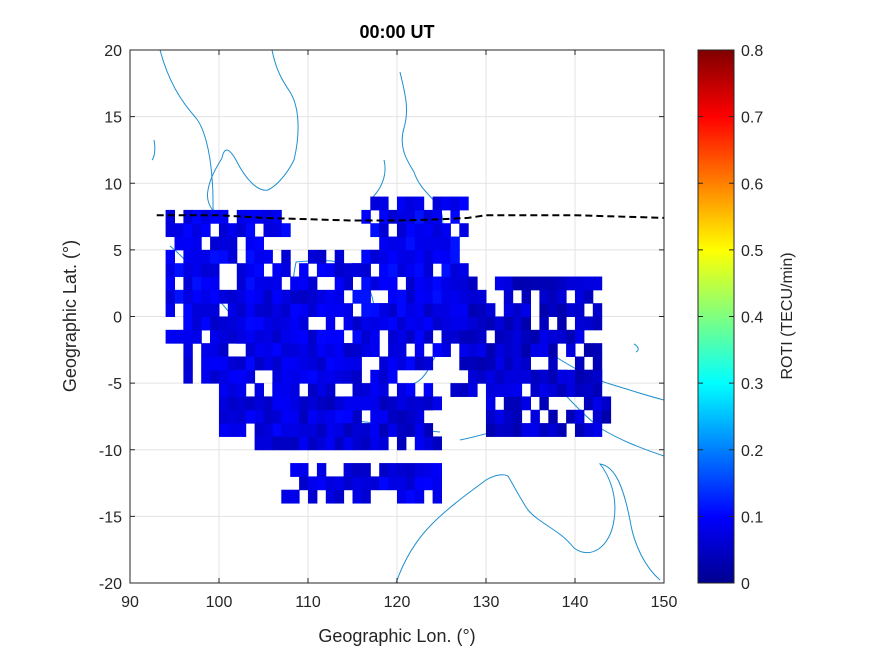  Describe the element at coordinates (117, 318) in the screenshot. I see `y-tick-label: 0` at that location.